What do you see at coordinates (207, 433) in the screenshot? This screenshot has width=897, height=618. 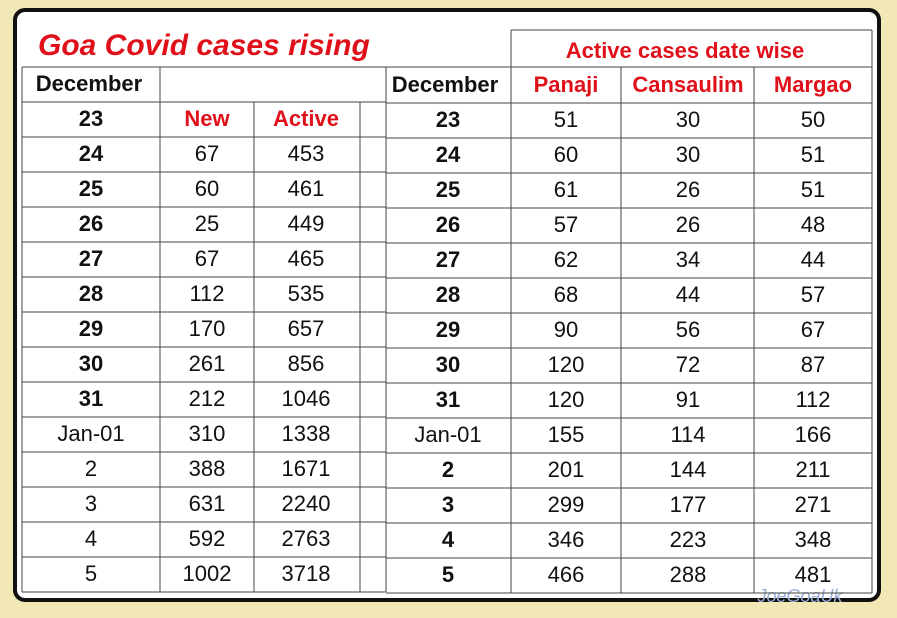 I see `cell: 310` at bounding box center [207, 433].